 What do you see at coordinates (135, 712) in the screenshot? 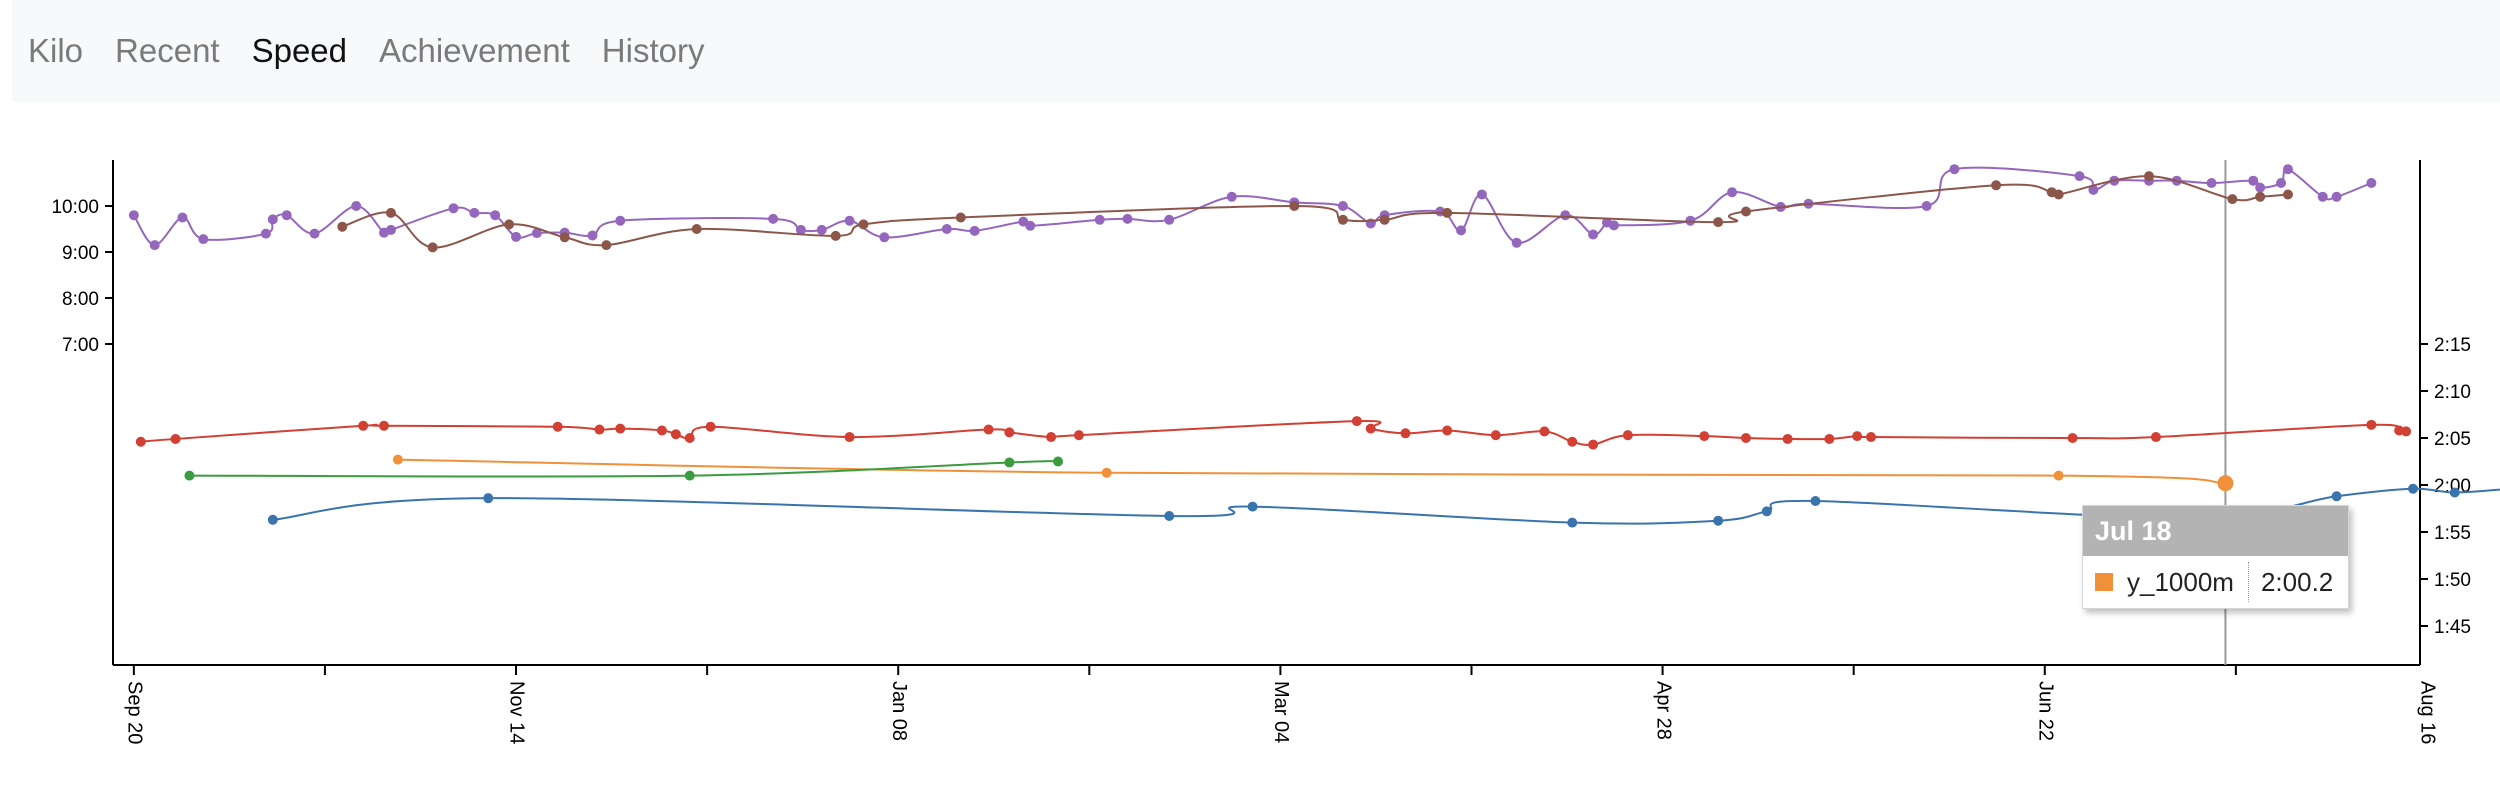
I see `x-tick-label: Sep 20` at bounding box center [135, 712].